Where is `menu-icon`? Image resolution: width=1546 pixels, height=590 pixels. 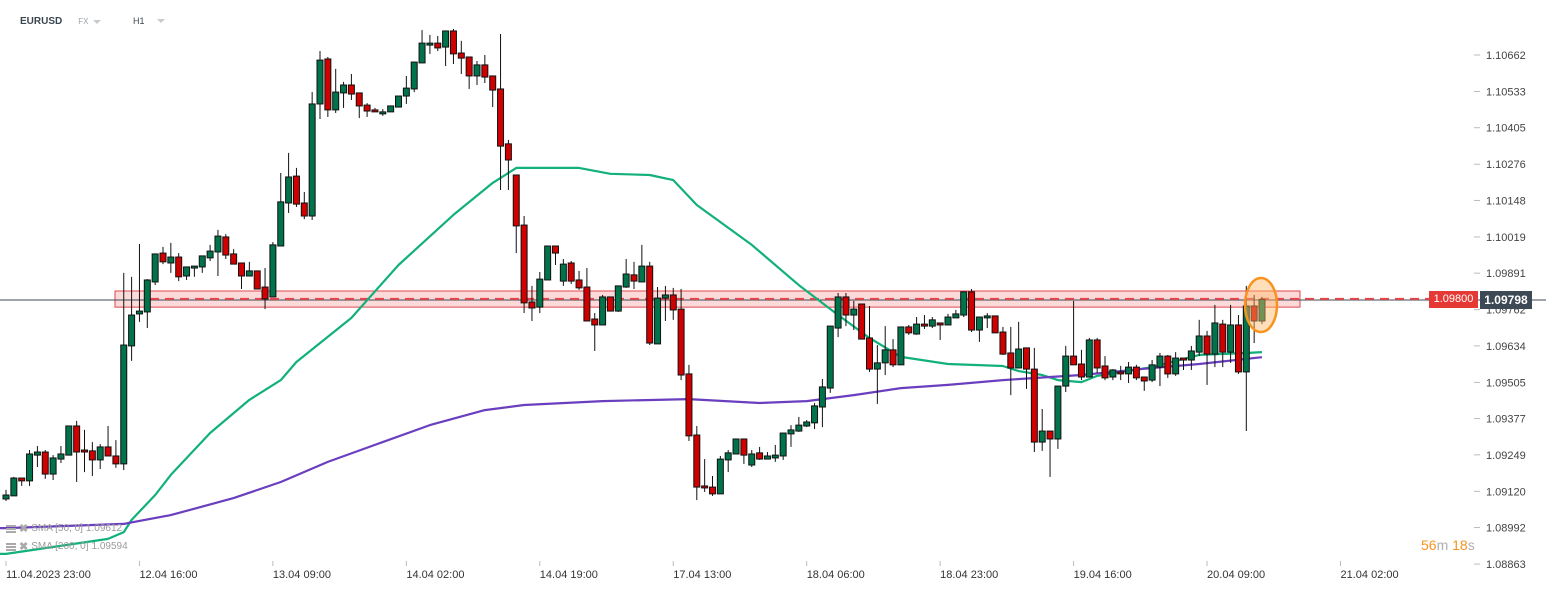
menu-icon is located at coordinates (11, 546).